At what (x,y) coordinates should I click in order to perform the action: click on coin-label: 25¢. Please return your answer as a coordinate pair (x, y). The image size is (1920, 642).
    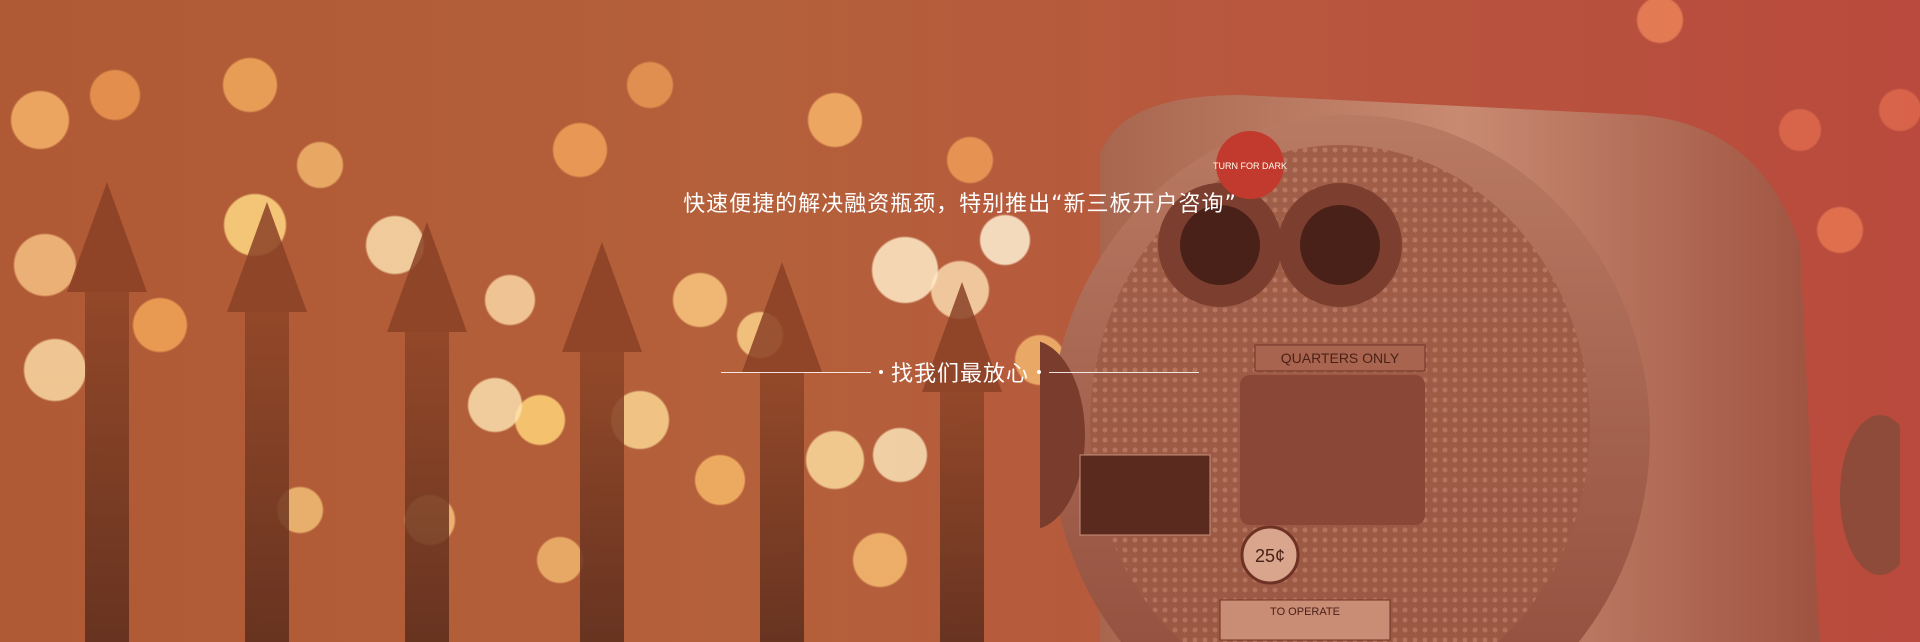
    Looking at the image, I should click on (1270, 556).